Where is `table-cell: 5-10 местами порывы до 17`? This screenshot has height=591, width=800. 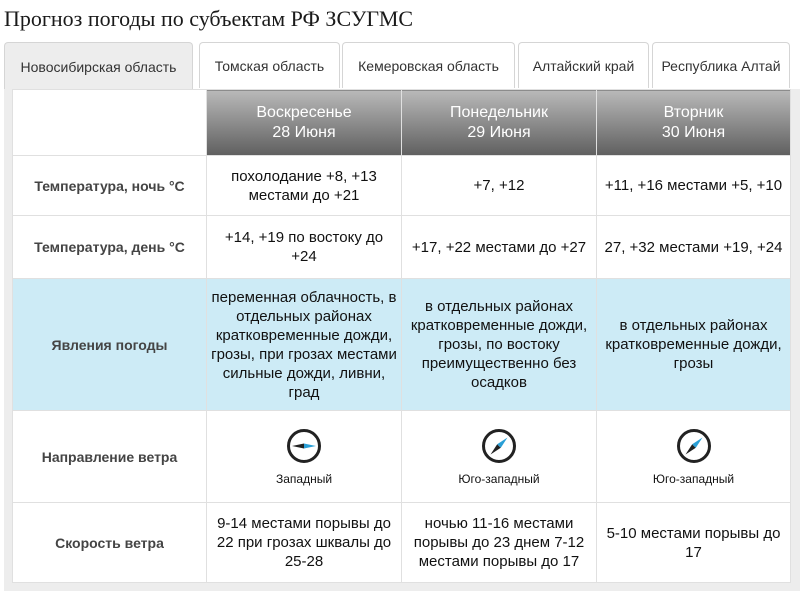
table-cell: 5-10 местами порывы до 17 is located at coordinates (693, 542).